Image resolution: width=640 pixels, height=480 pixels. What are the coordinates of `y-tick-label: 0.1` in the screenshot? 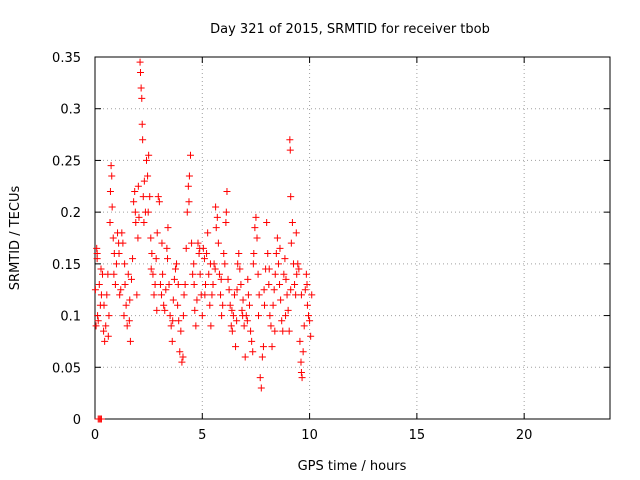 It's located at (70, 317).